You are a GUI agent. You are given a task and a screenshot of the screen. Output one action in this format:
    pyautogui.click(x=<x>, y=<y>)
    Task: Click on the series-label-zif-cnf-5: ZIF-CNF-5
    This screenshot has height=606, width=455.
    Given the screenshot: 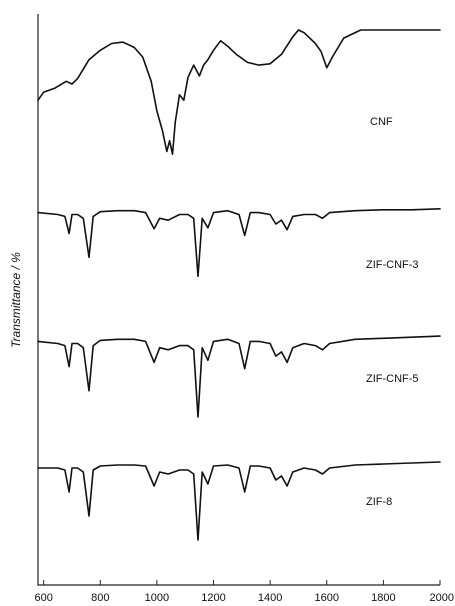 What is the action you would take?
    pyautogui.click(x=392, y=379)
    